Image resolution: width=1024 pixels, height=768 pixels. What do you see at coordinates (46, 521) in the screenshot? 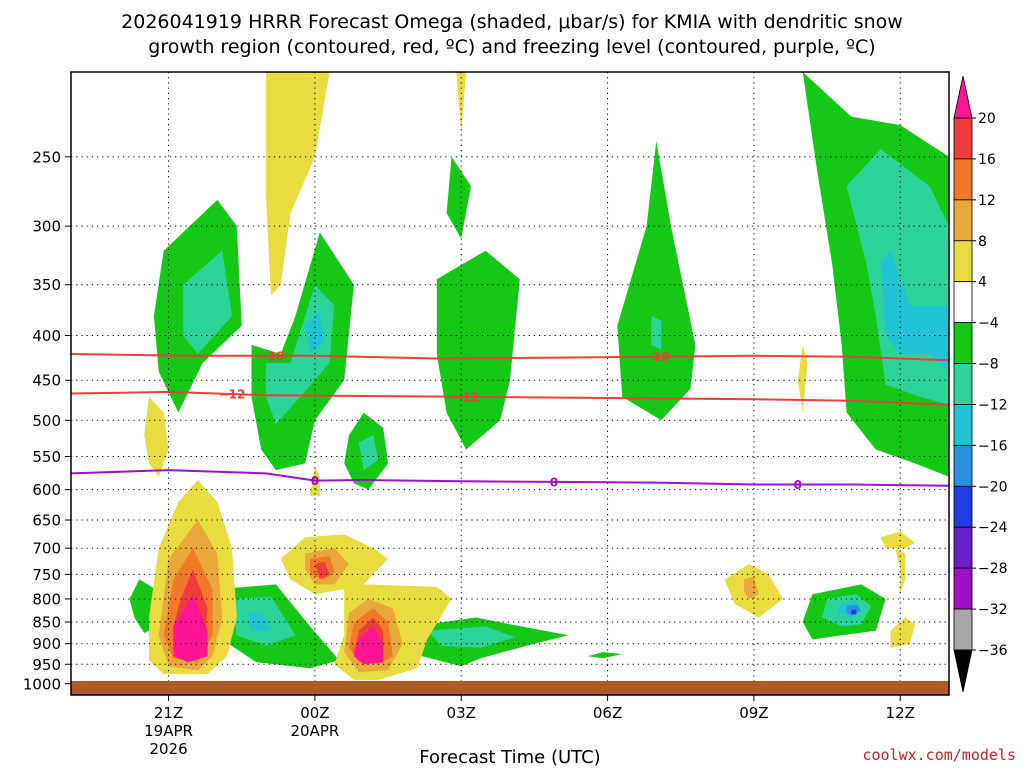
I see `y-tick-label: 650` at bounding box center [46, 521].